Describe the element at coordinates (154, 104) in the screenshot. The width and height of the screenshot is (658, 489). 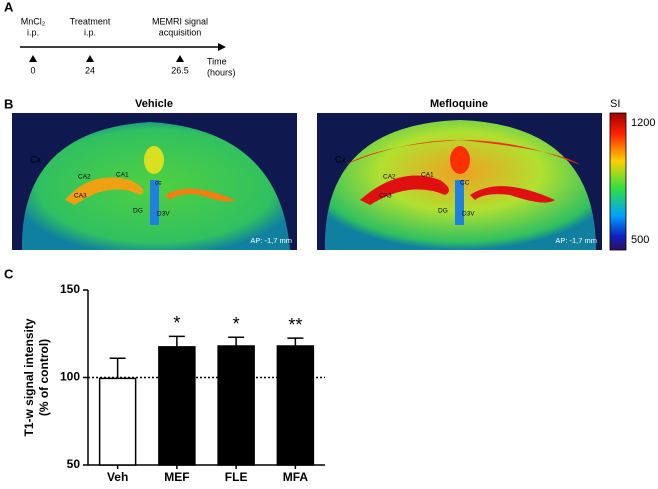
I see `image-title: Vehicle` at that location.